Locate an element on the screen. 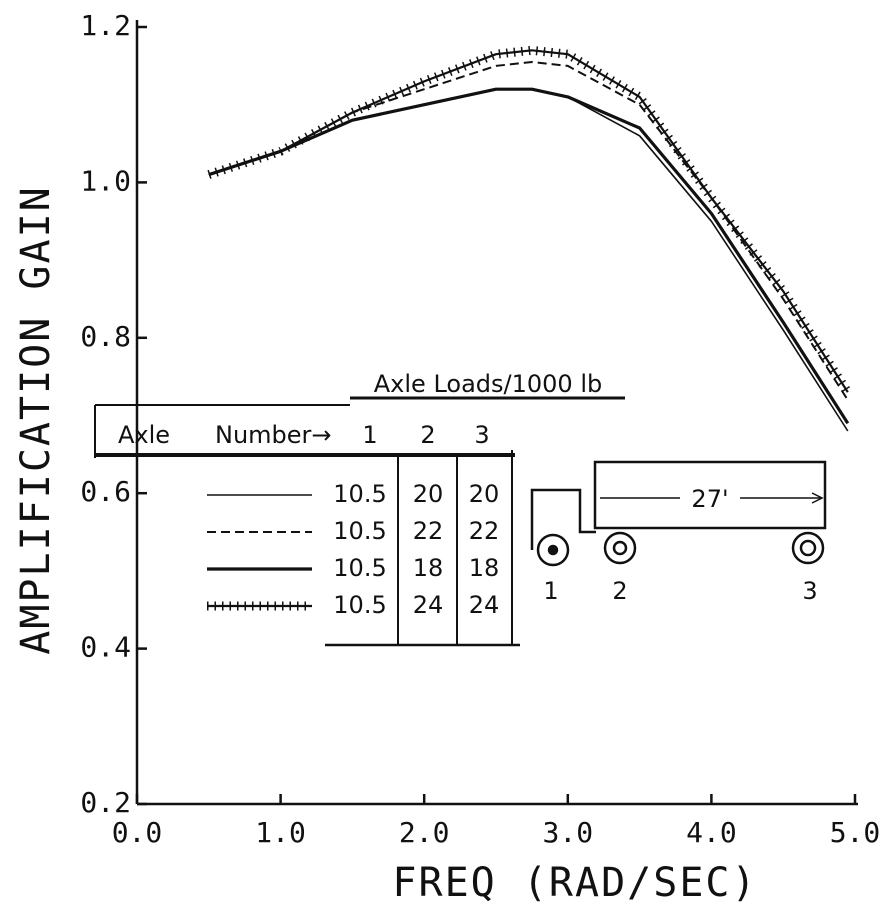 The image size is (890, 918). x-tick-label: 0.0 is located at coordinates (137, 832).